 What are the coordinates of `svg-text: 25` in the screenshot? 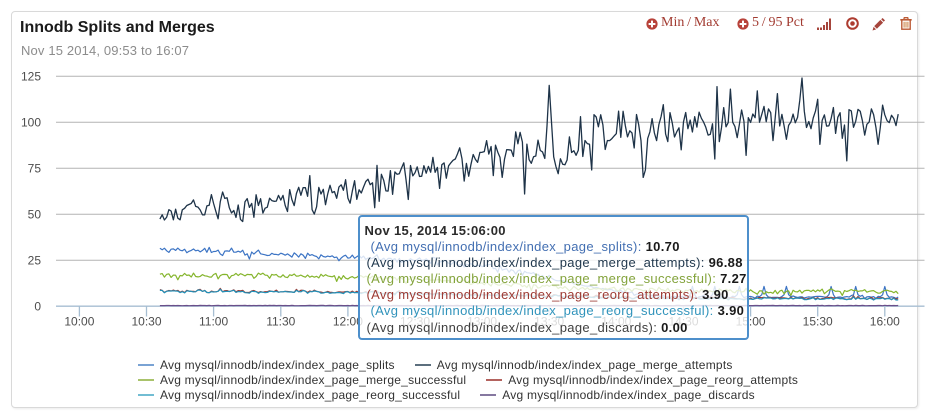 It's located at (35, 260).